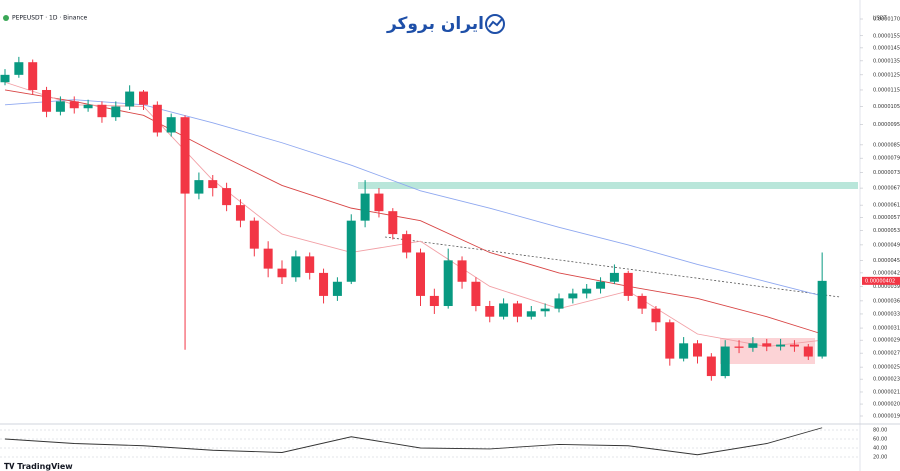 Image resolution: width=900 pixels, height=471 pixels. What do you see at coordinates (886, 314) in the screenshot?
I see `y-tick-label: 0.00000335` at bounding box center [886, 314].